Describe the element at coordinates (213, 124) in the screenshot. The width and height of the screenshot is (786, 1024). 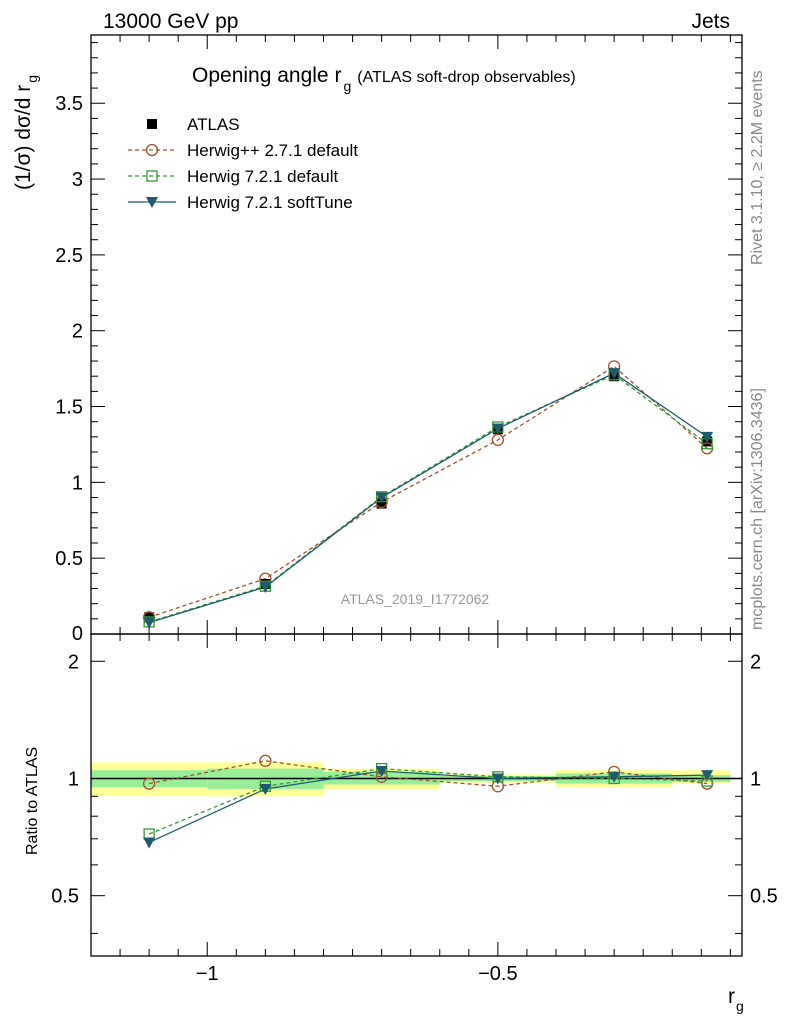
I see `legend-label-0: ATLAS` at that location.